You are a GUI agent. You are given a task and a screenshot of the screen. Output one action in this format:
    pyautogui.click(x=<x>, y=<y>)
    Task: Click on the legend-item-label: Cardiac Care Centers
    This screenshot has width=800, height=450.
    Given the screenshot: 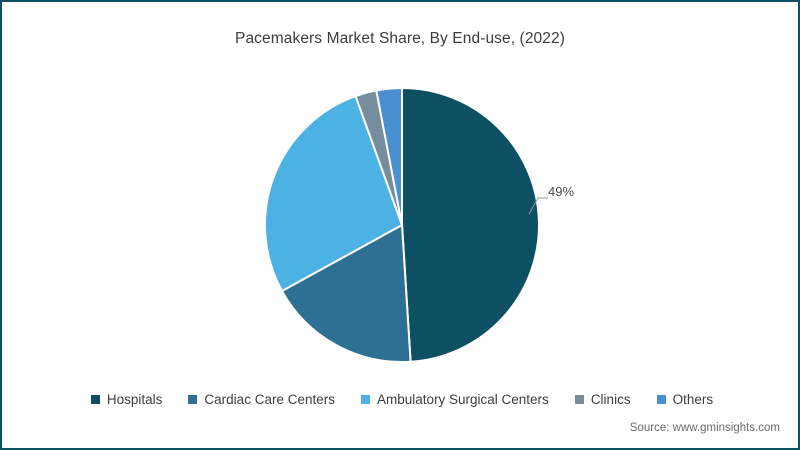 What is the action you would take?
    pyautogui.click(x=269, y=399)
    